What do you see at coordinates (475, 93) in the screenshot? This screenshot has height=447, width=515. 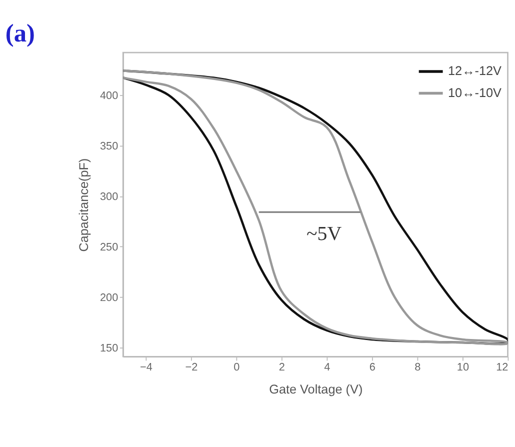 I see `legend-label: 10↔-10V` at bounding box center [475, 93].